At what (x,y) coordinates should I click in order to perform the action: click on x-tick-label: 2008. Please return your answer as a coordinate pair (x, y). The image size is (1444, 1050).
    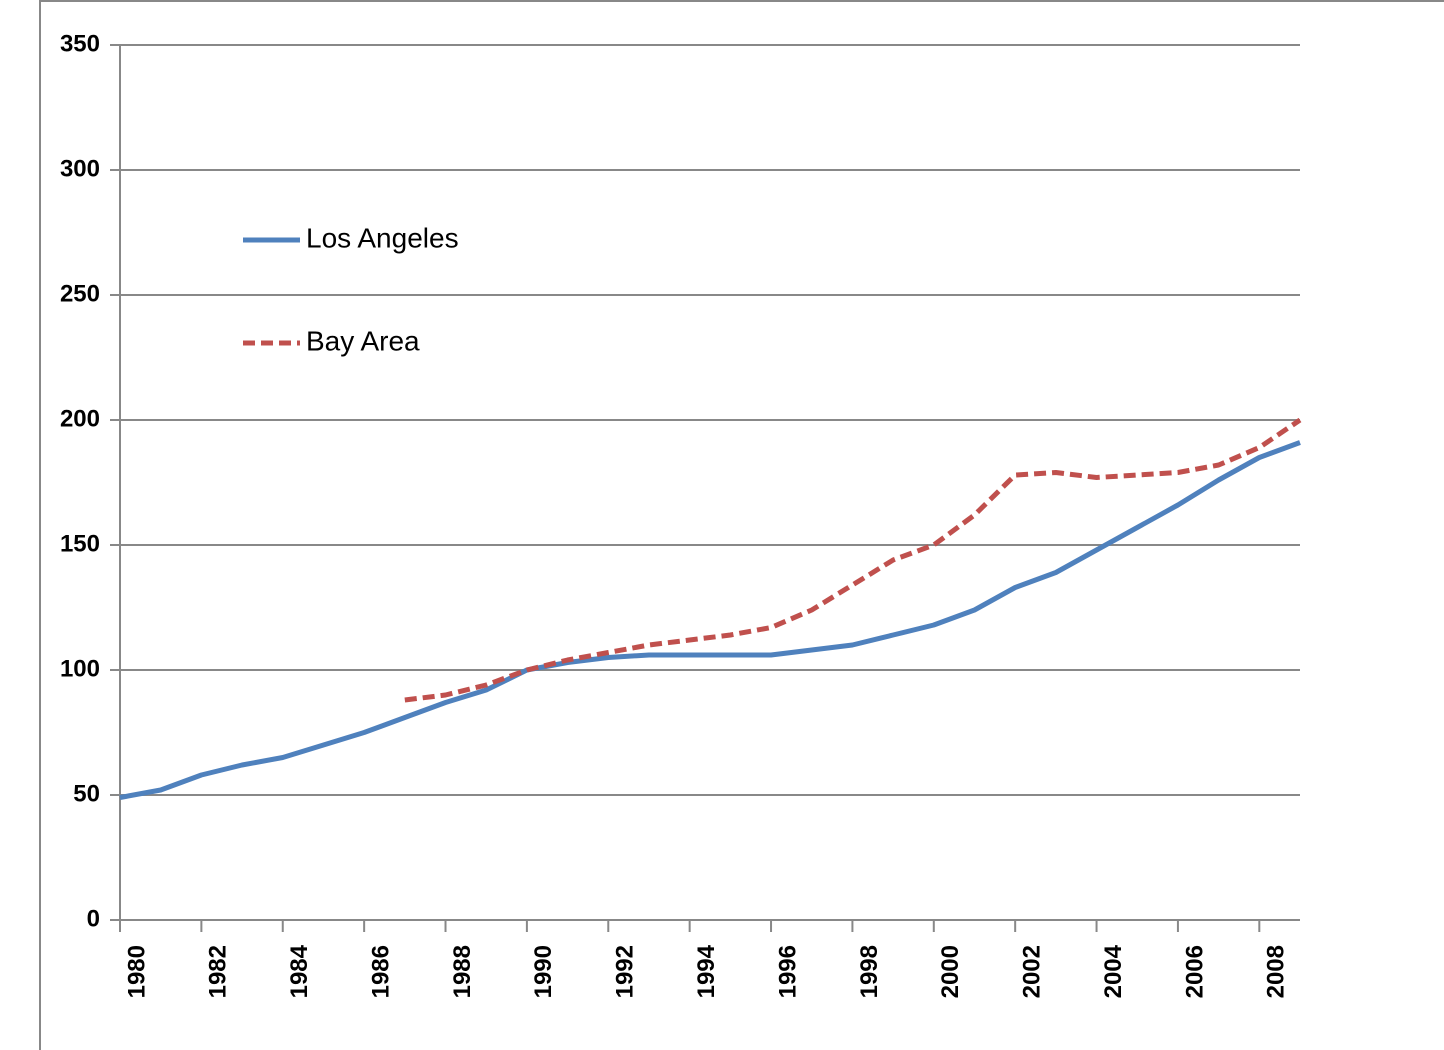
    Looking at the image, I should click on (1276, 971).